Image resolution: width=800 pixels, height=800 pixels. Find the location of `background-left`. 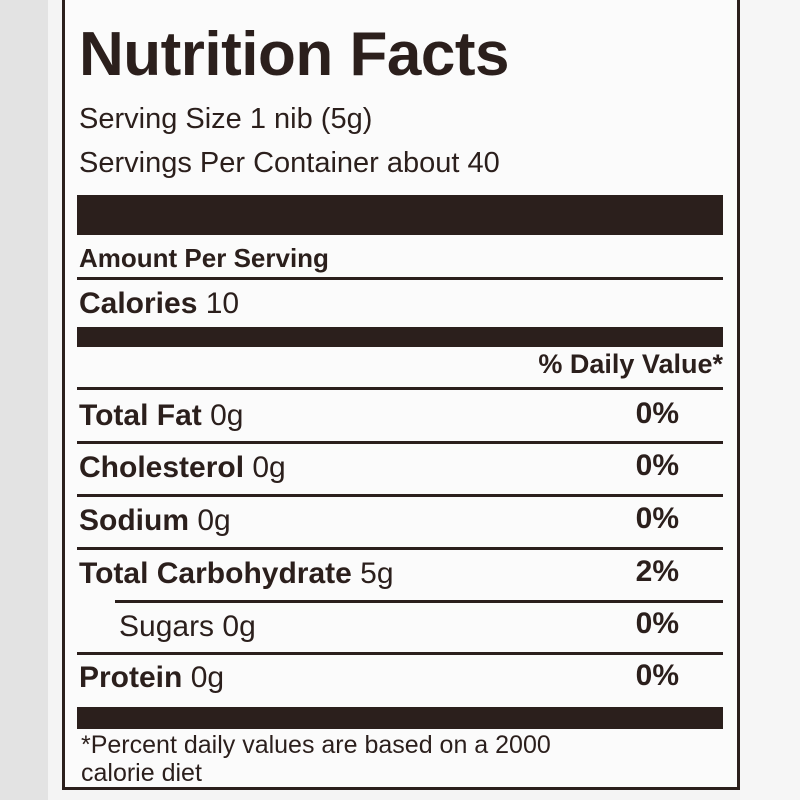

background-left is located at coordinates (24, 400).